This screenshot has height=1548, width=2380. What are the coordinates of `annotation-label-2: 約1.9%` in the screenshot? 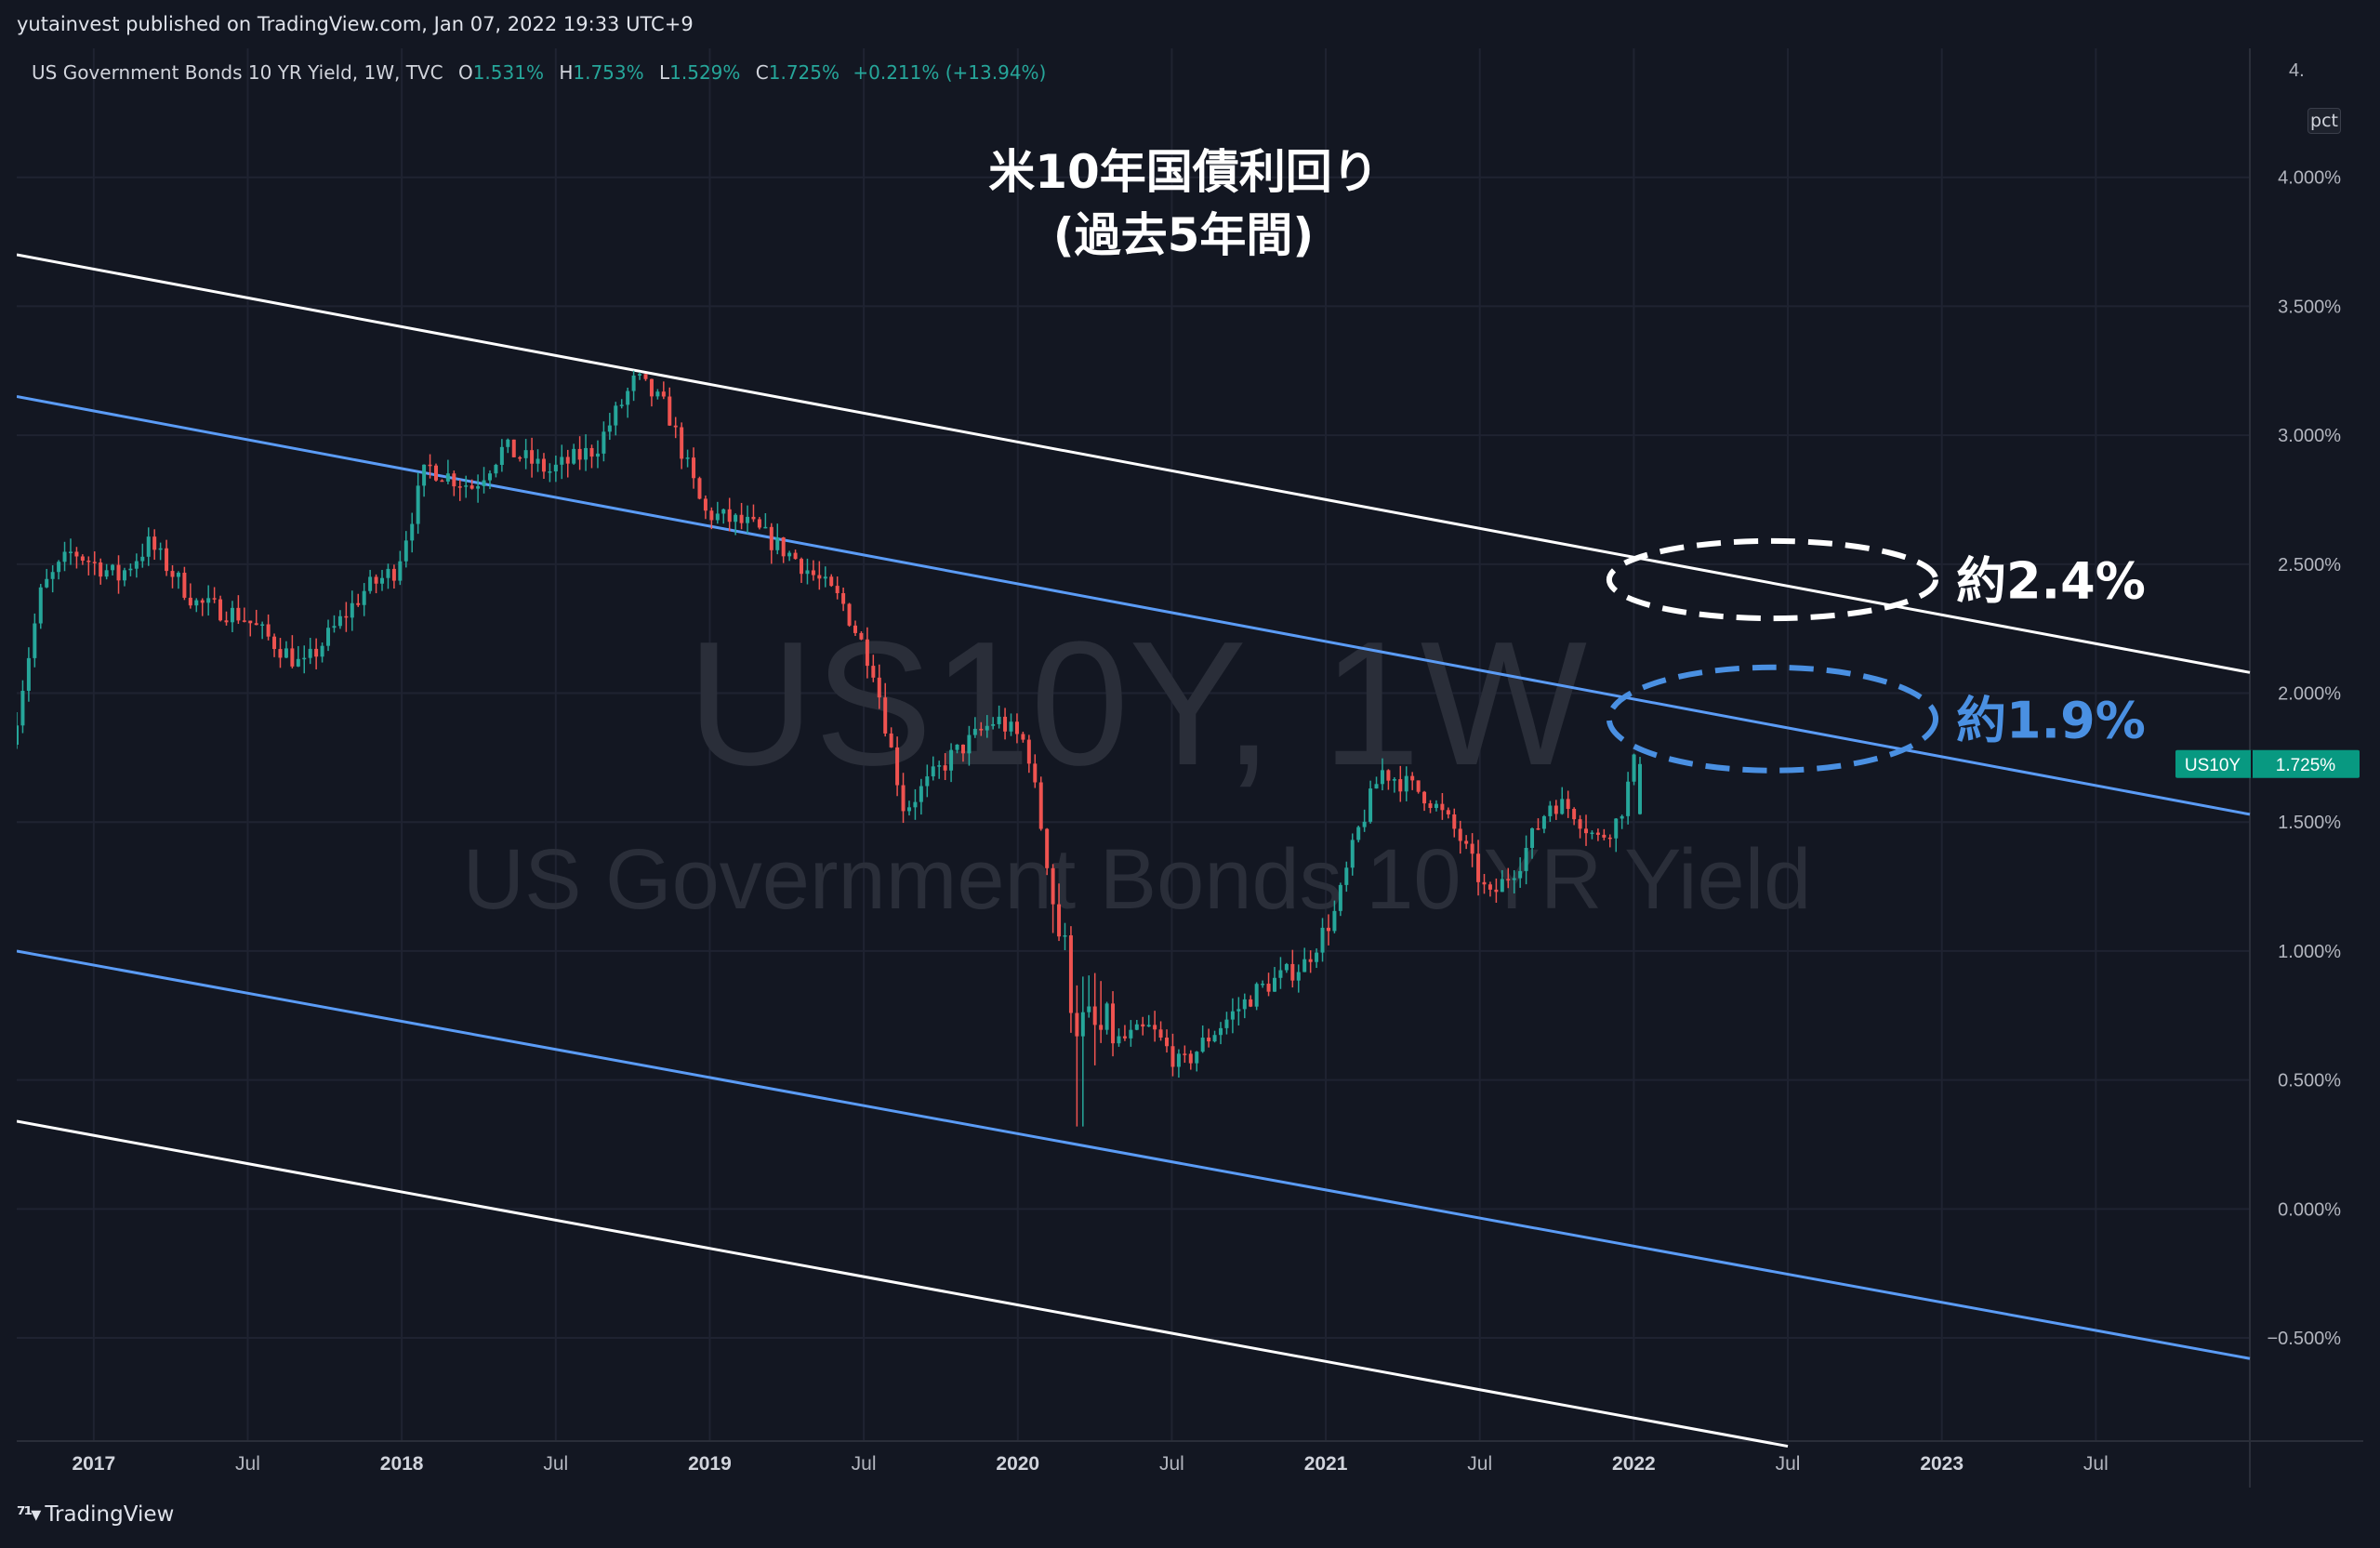 It's located at (2051, 720).